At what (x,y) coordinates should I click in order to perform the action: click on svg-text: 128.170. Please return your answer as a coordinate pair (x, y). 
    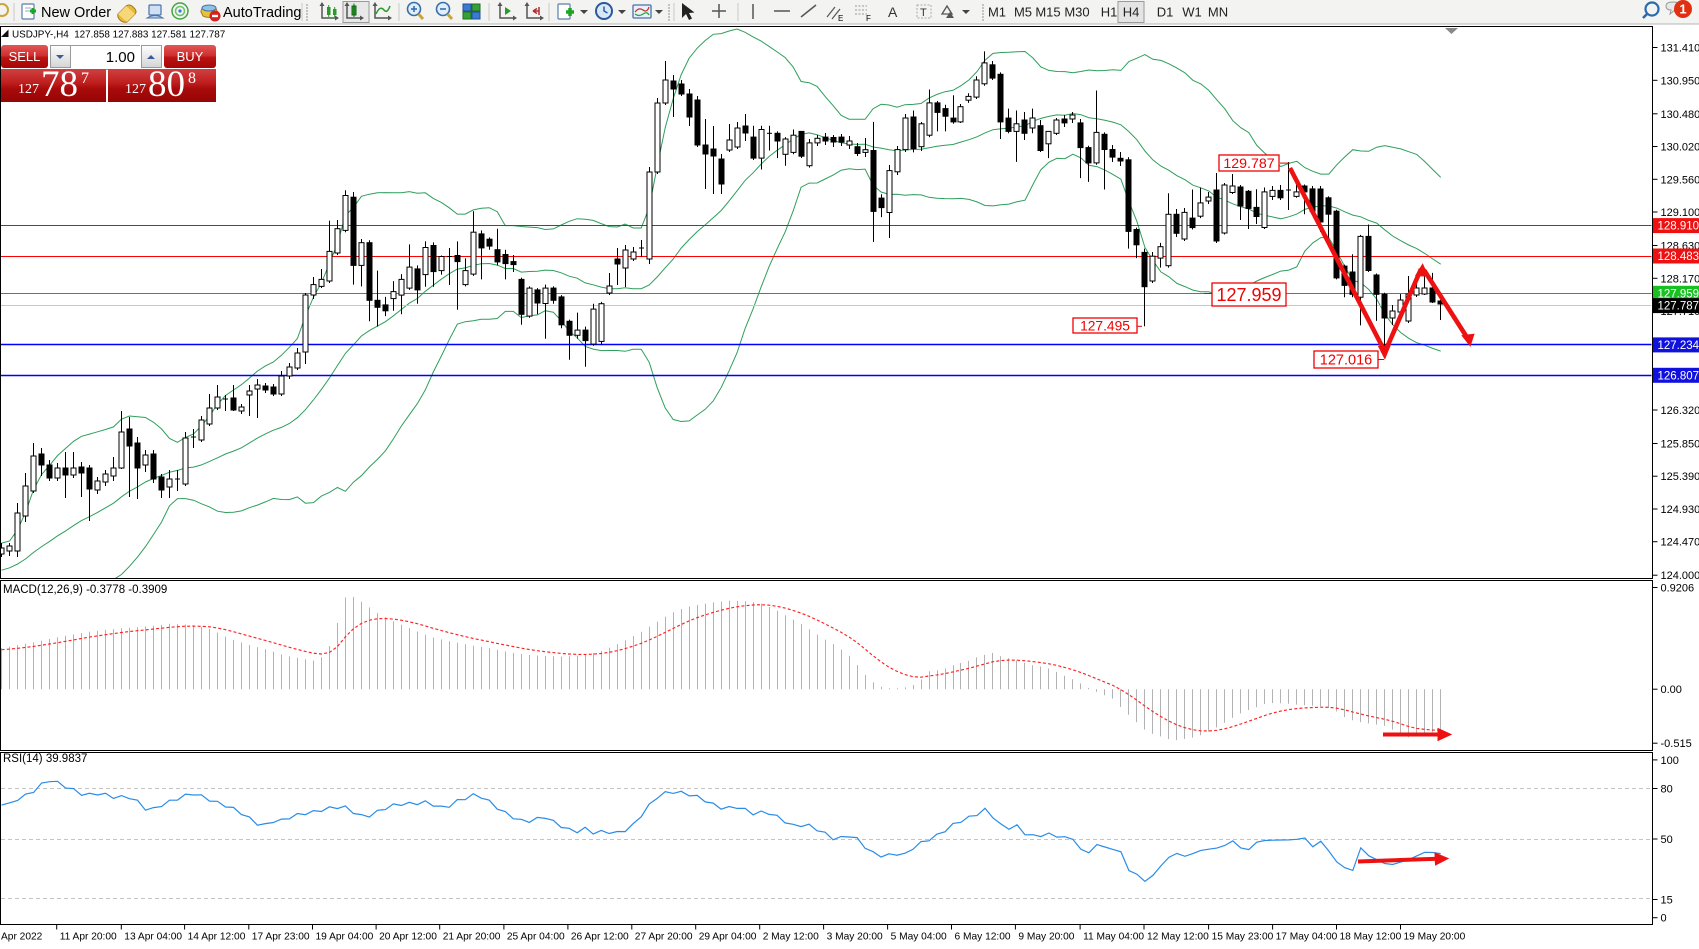
    Looking at the image, I should click on (1680, 279).